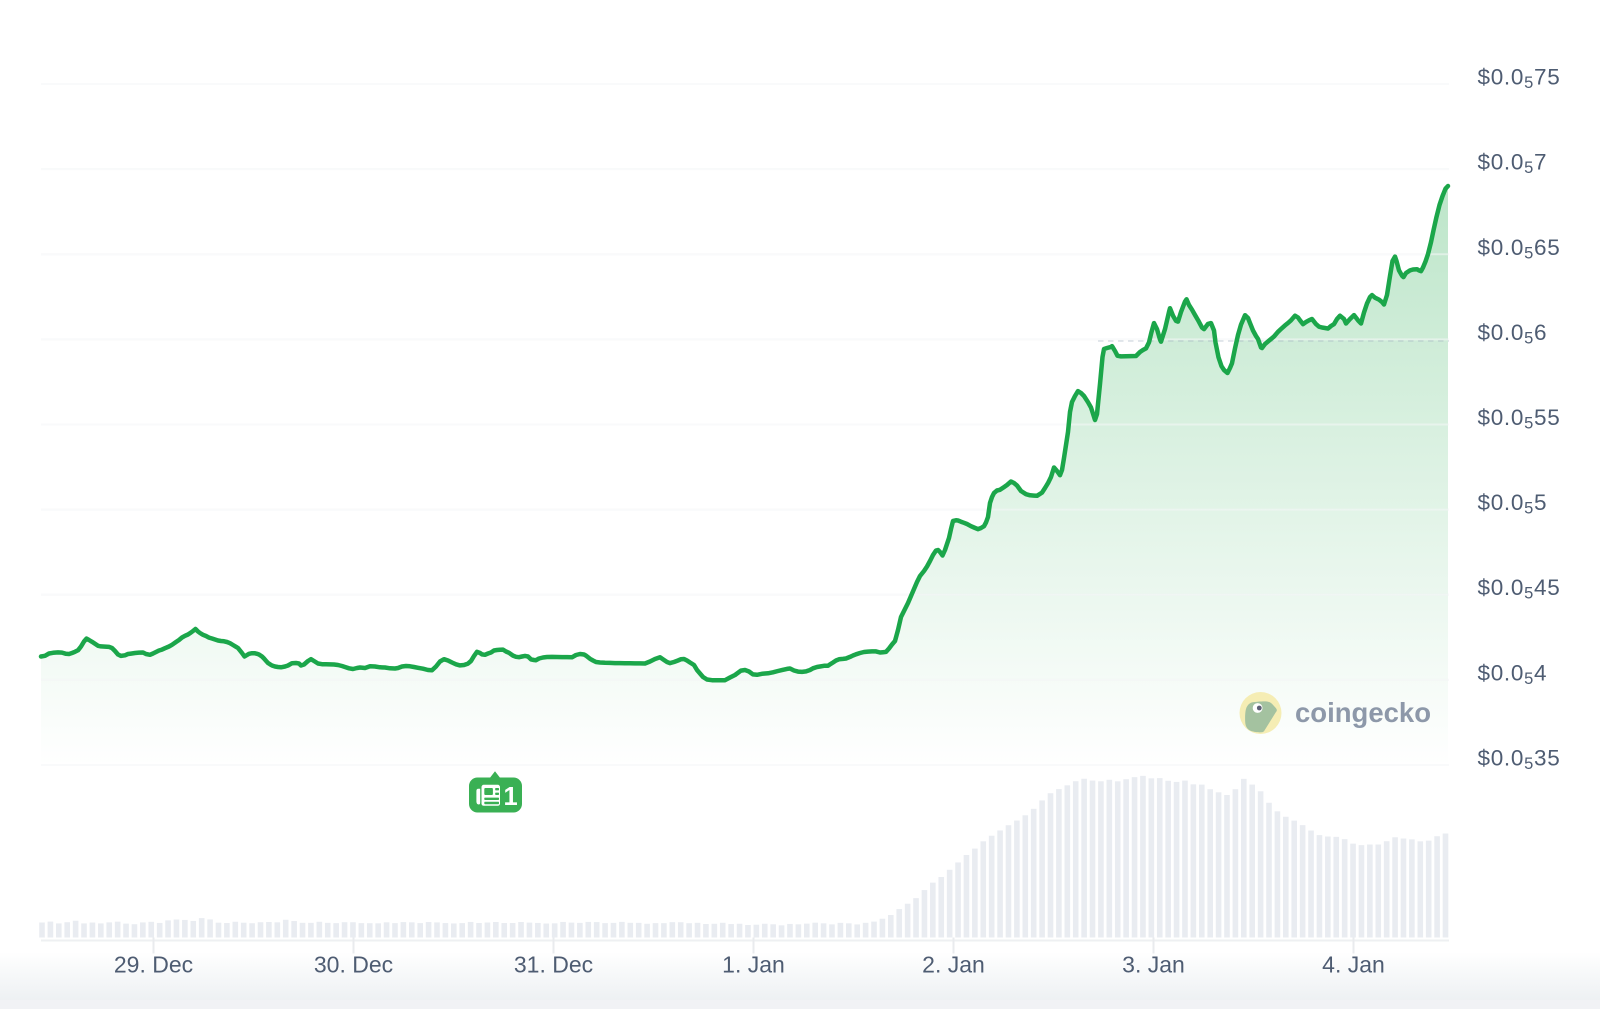 Image resolution: width=1600 pixels, height=1014 pixels. Describe the element at coordinates (1513, 674) in the screenshot. I see `svg-text: $0.054` at that location.